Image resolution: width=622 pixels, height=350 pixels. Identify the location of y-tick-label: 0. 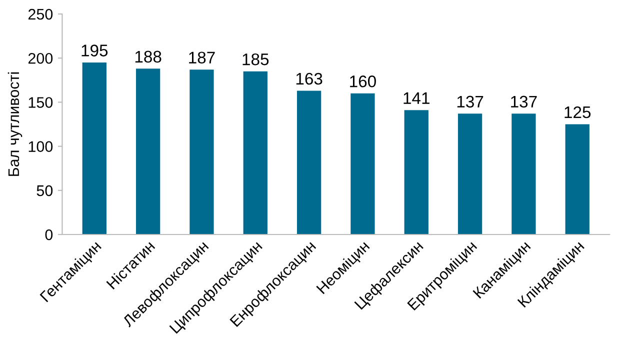
(49, 234).